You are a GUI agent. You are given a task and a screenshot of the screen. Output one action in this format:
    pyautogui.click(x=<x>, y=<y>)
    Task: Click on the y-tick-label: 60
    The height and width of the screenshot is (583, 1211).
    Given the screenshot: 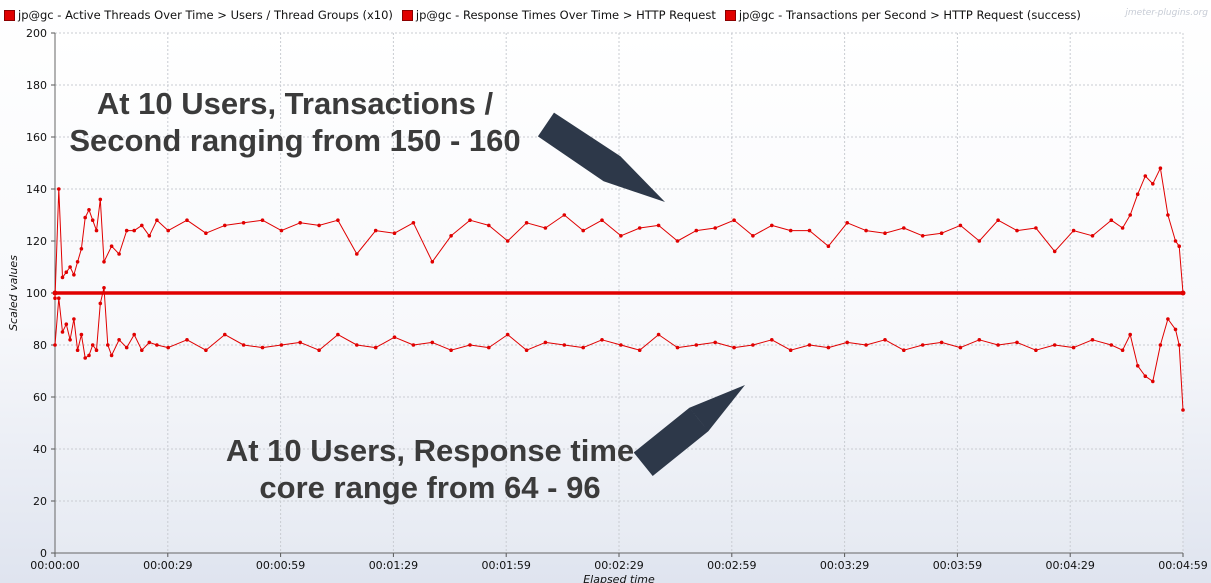 What is the action you would take?
    pyautogui.click(x=40, y=397)
    